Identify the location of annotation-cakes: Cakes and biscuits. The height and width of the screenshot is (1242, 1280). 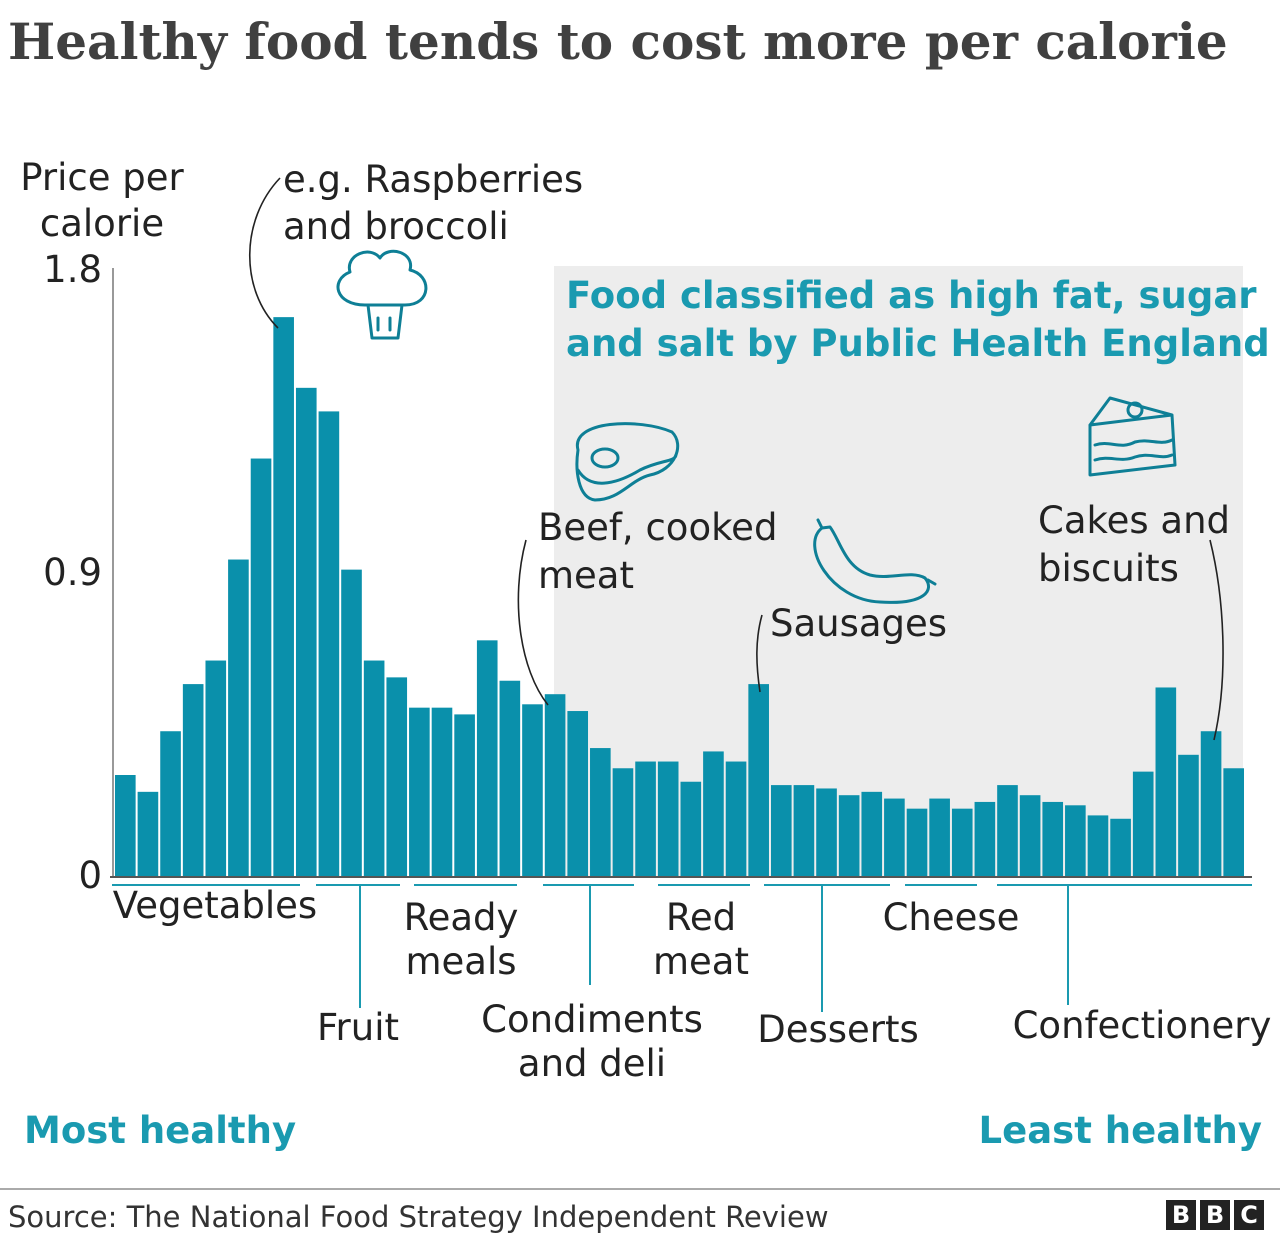
(1134, 544).